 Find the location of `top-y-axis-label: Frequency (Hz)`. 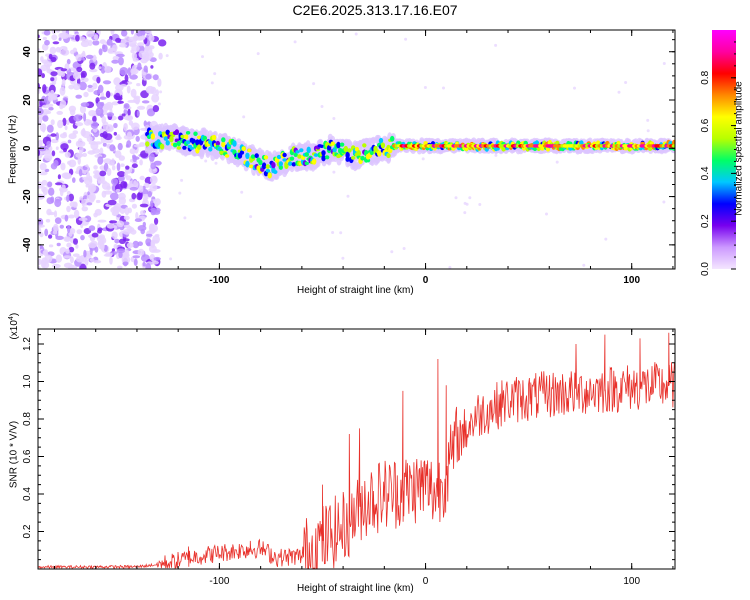

top-y-axis-label: Frequency (Hz) is located at coordinates (13, 149).